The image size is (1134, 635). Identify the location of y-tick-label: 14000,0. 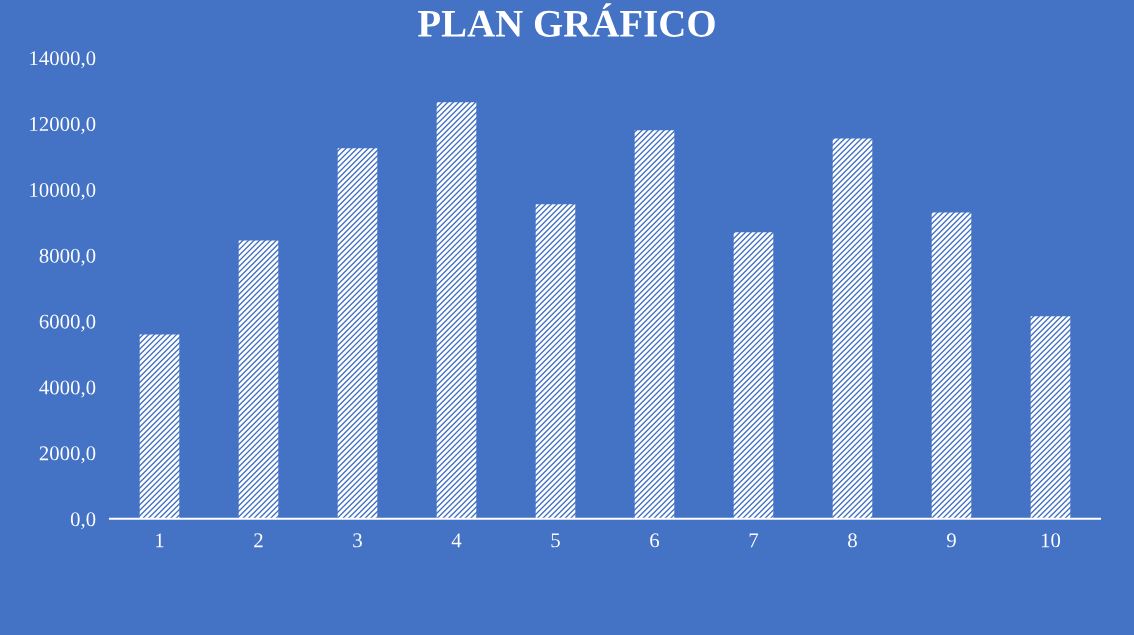
(63, 60).